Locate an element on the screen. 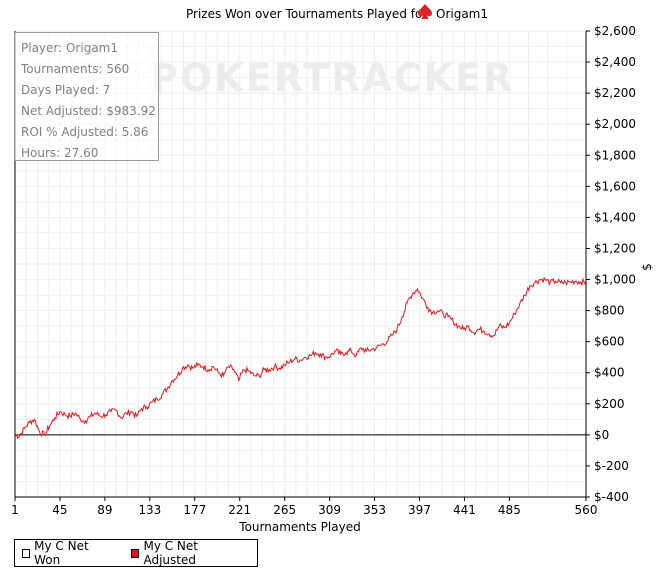 This screenshot has width=667, height=579. x-tick-label: 397 is located at coordinates (419, 510).